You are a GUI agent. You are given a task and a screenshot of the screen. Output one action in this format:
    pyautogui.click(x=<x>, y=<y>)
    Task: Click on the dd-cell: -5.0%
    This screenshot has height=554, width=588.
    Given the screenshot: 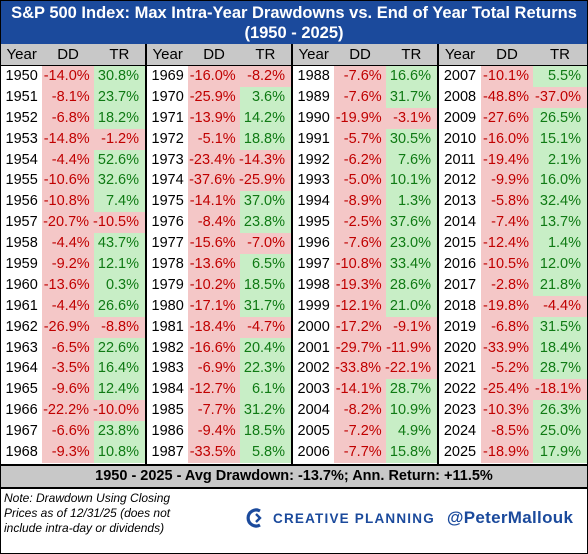 What is the action you would take?
    pyautogui.click(x=360, y=181)
    